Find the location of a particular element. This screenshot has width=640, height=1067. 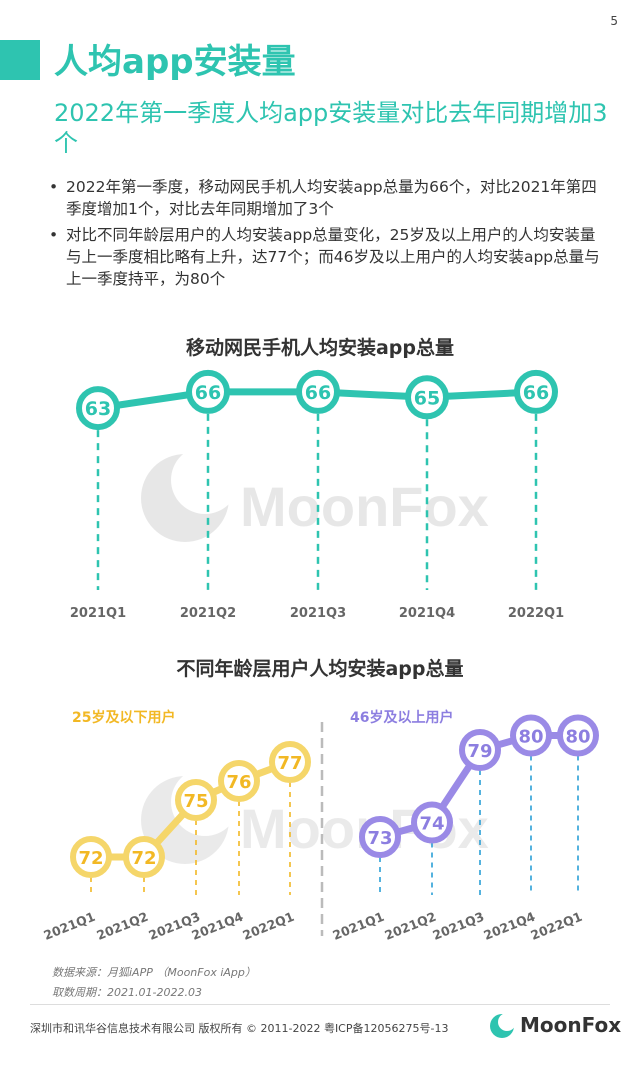

moonfox-logo-icon is located at coordinates (503, 1025).